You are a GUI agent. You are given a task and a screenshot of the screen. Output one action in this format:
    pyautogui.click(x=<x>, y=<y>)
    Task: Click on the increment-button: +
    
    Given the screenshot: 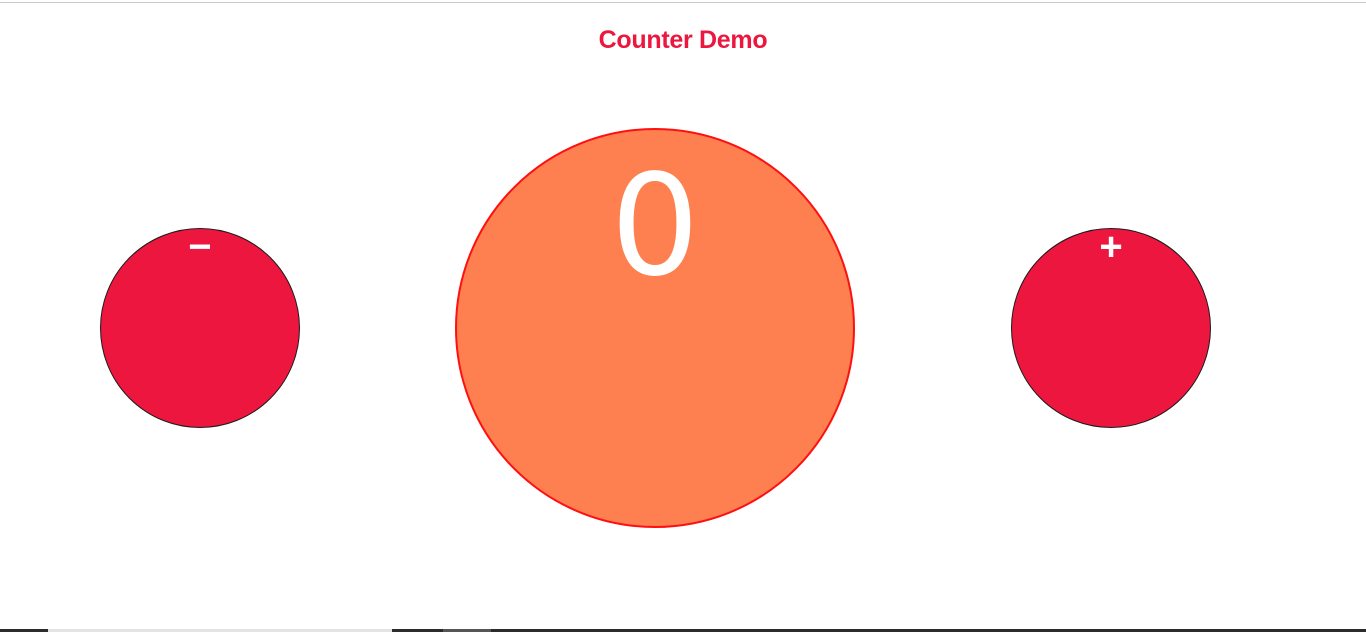 What is the action you would take?
    pyautogui.click(x=1111, y=326)
    